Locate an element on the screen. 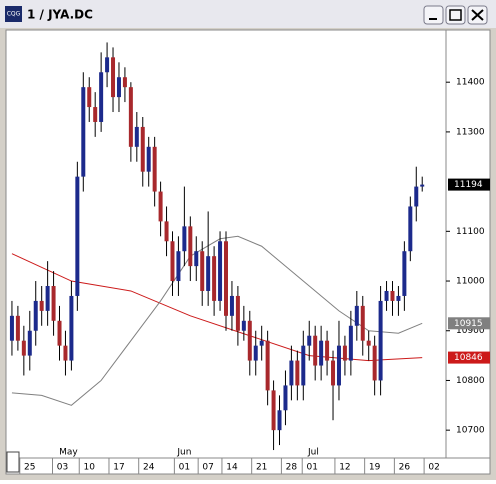 This screenshot has width=496, height=484. window-title: 1 / JYA.DC is located at coordinates (60, 15).